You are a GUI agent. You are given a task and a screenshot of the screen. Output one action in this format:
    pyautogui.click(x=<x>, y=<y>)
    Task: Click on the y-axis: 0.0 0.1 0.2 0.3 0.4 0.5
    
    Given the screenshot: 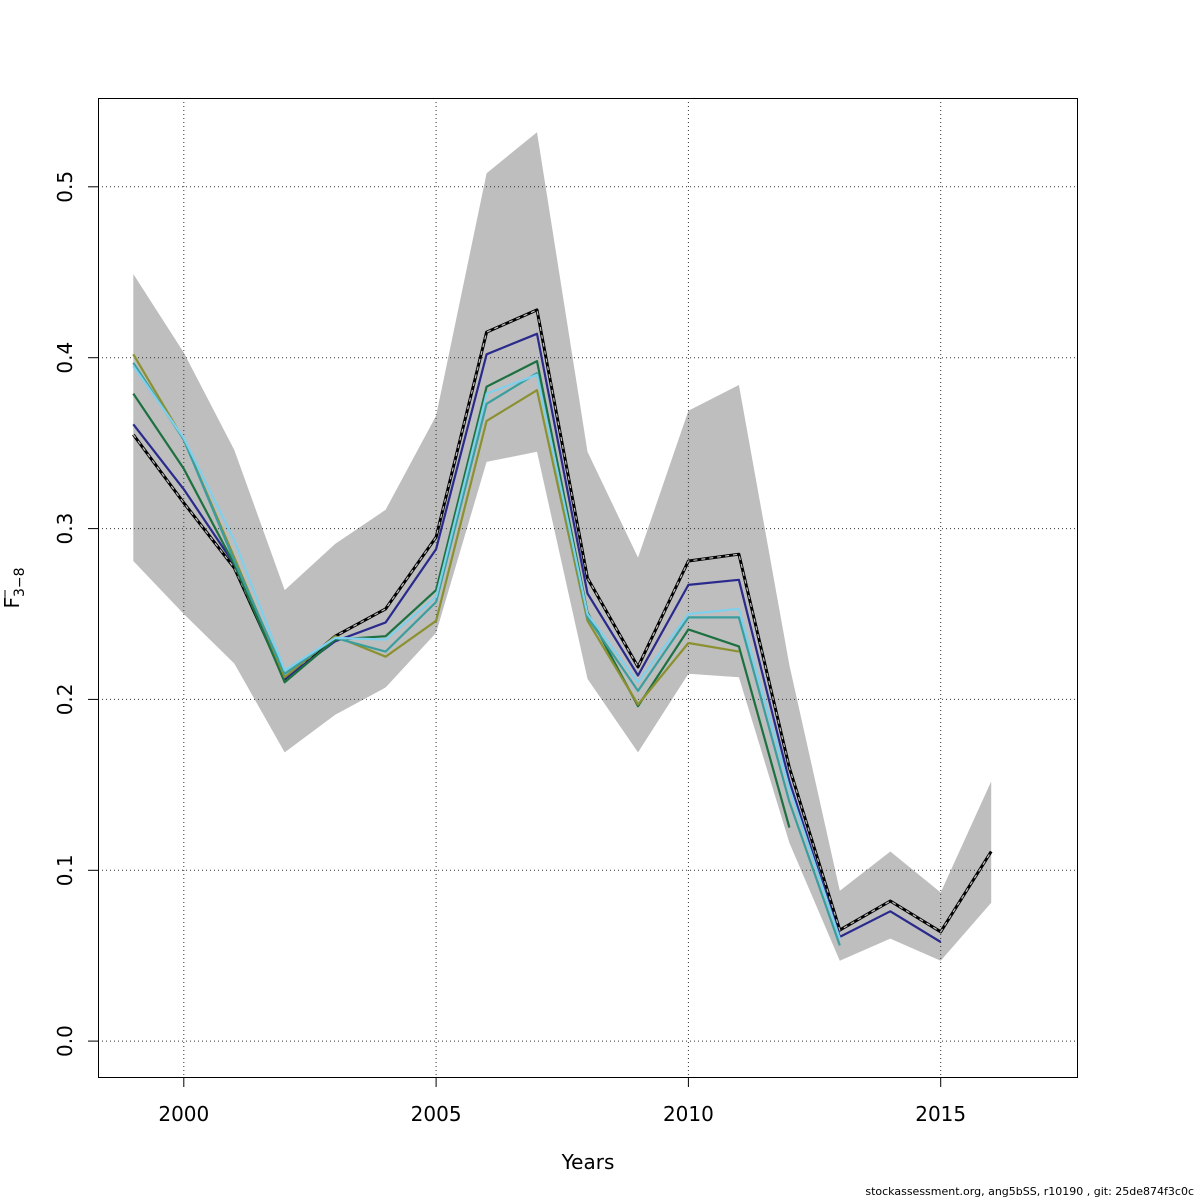 What is the action you would take?
    pyautogui.click(x=75, y=614)
    